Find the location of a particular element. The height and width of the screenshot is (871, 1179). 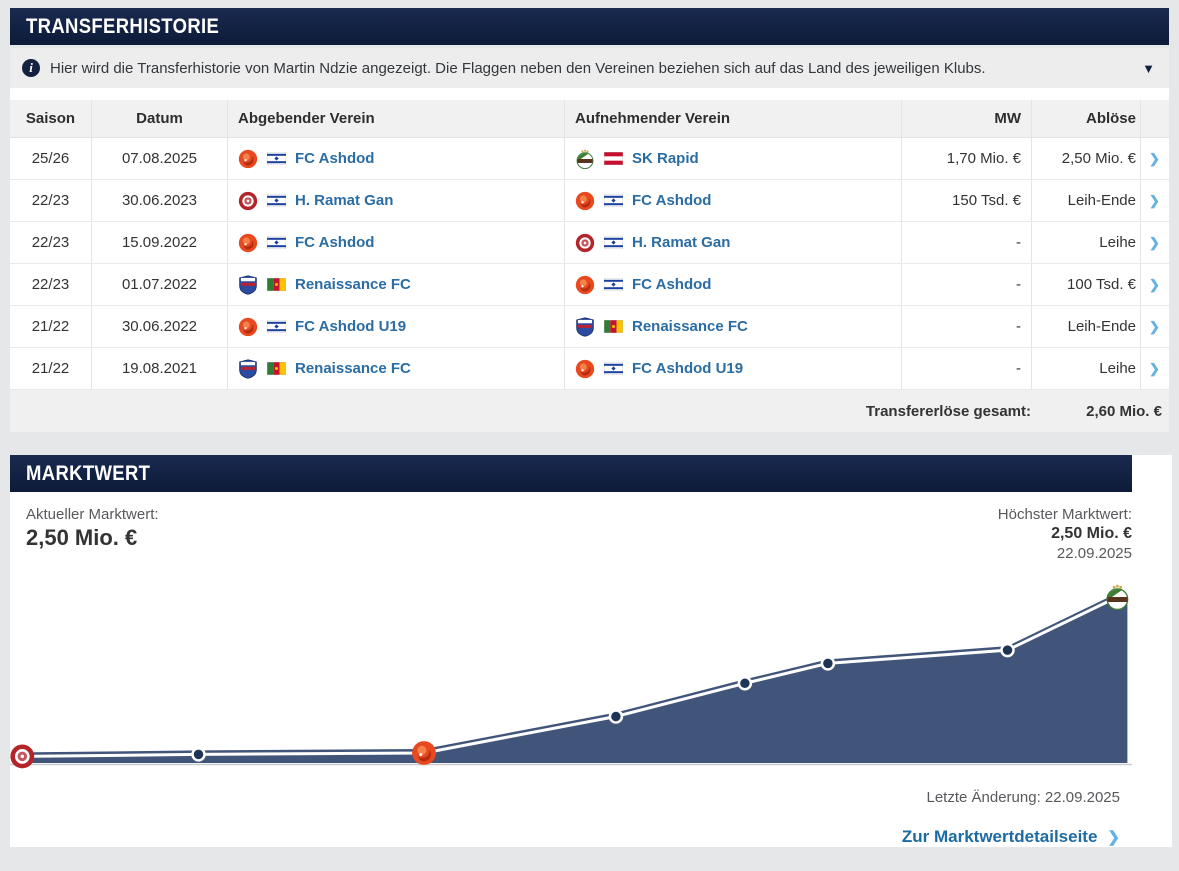

highest-marktwert-date: 22.09.2025 is located at coordinates (1094, 553).